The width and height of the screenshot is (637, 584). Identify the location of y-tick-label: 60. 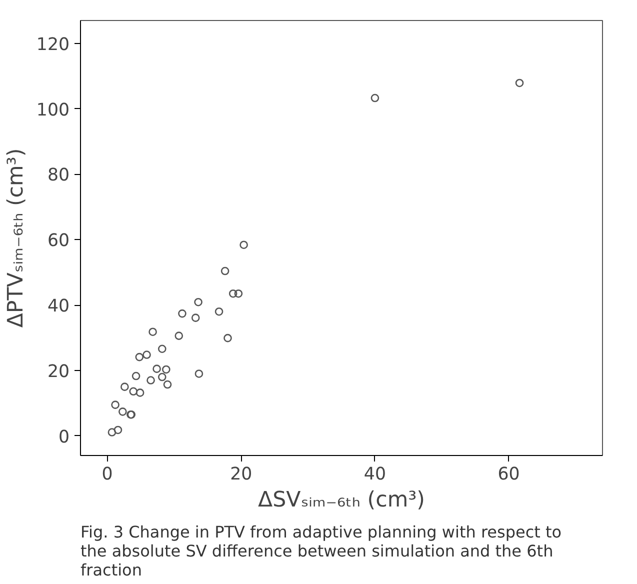
(58, 241).